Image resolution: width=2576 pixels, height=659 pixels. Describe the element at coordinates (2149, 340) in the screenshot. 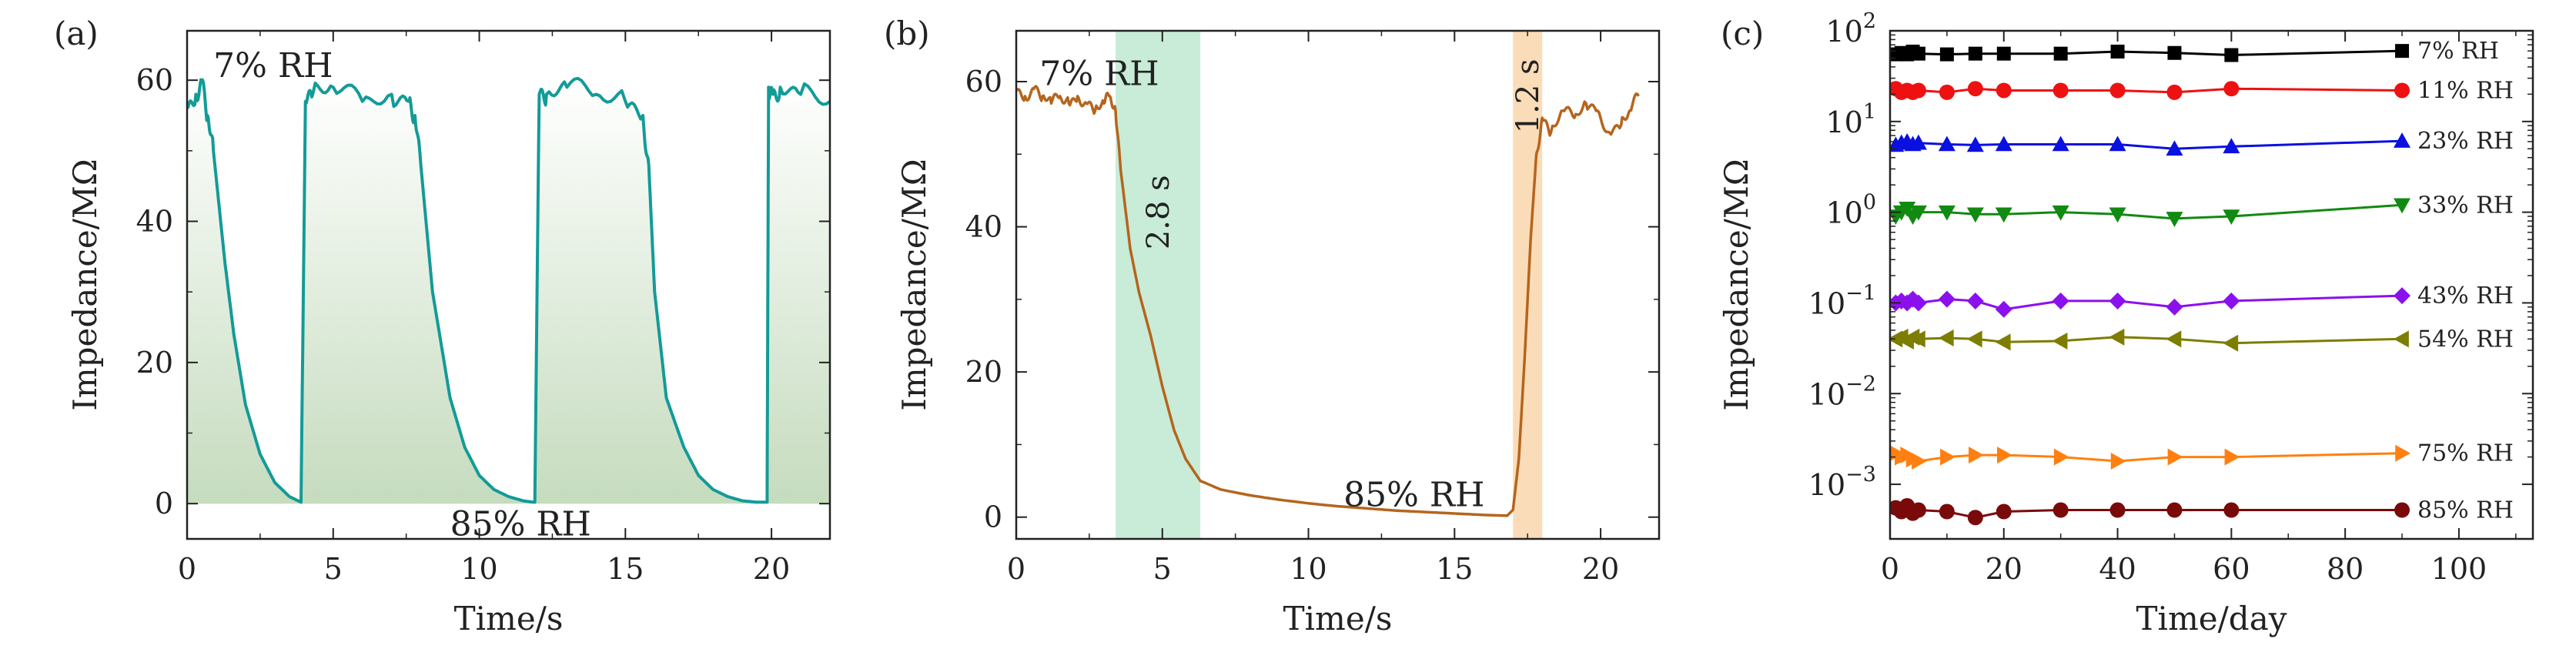

I see `series-54-rh` at that location.